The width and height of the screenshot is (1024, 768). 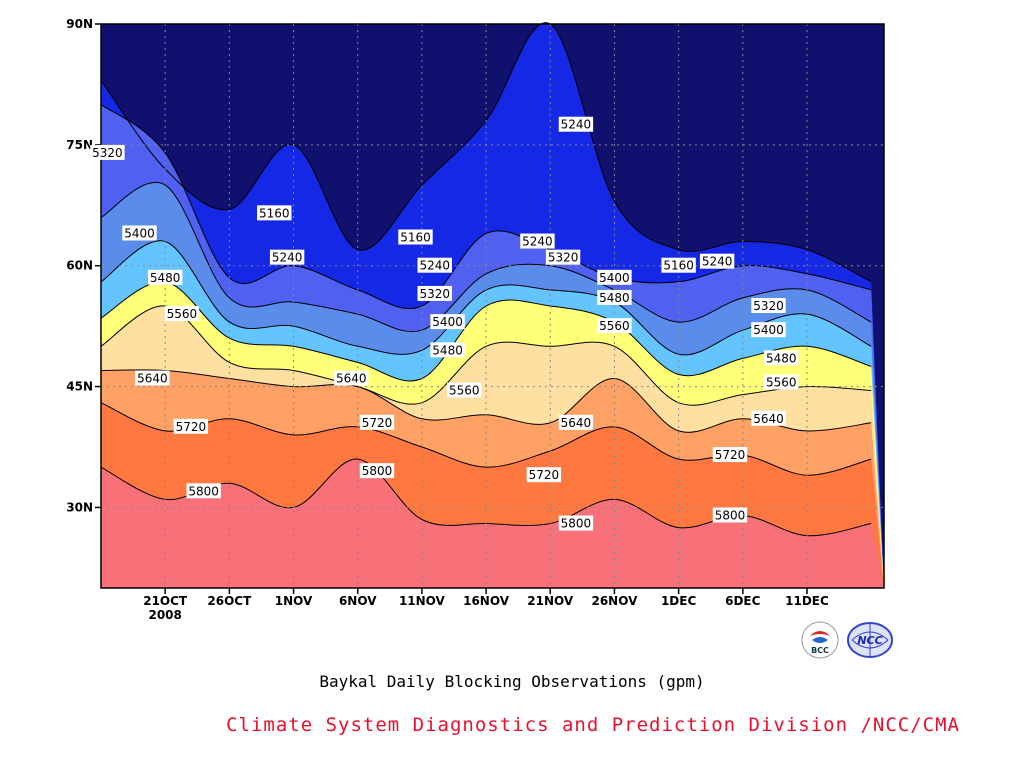 I want to click on svg-text: BCC, so click(x=820, y=650).